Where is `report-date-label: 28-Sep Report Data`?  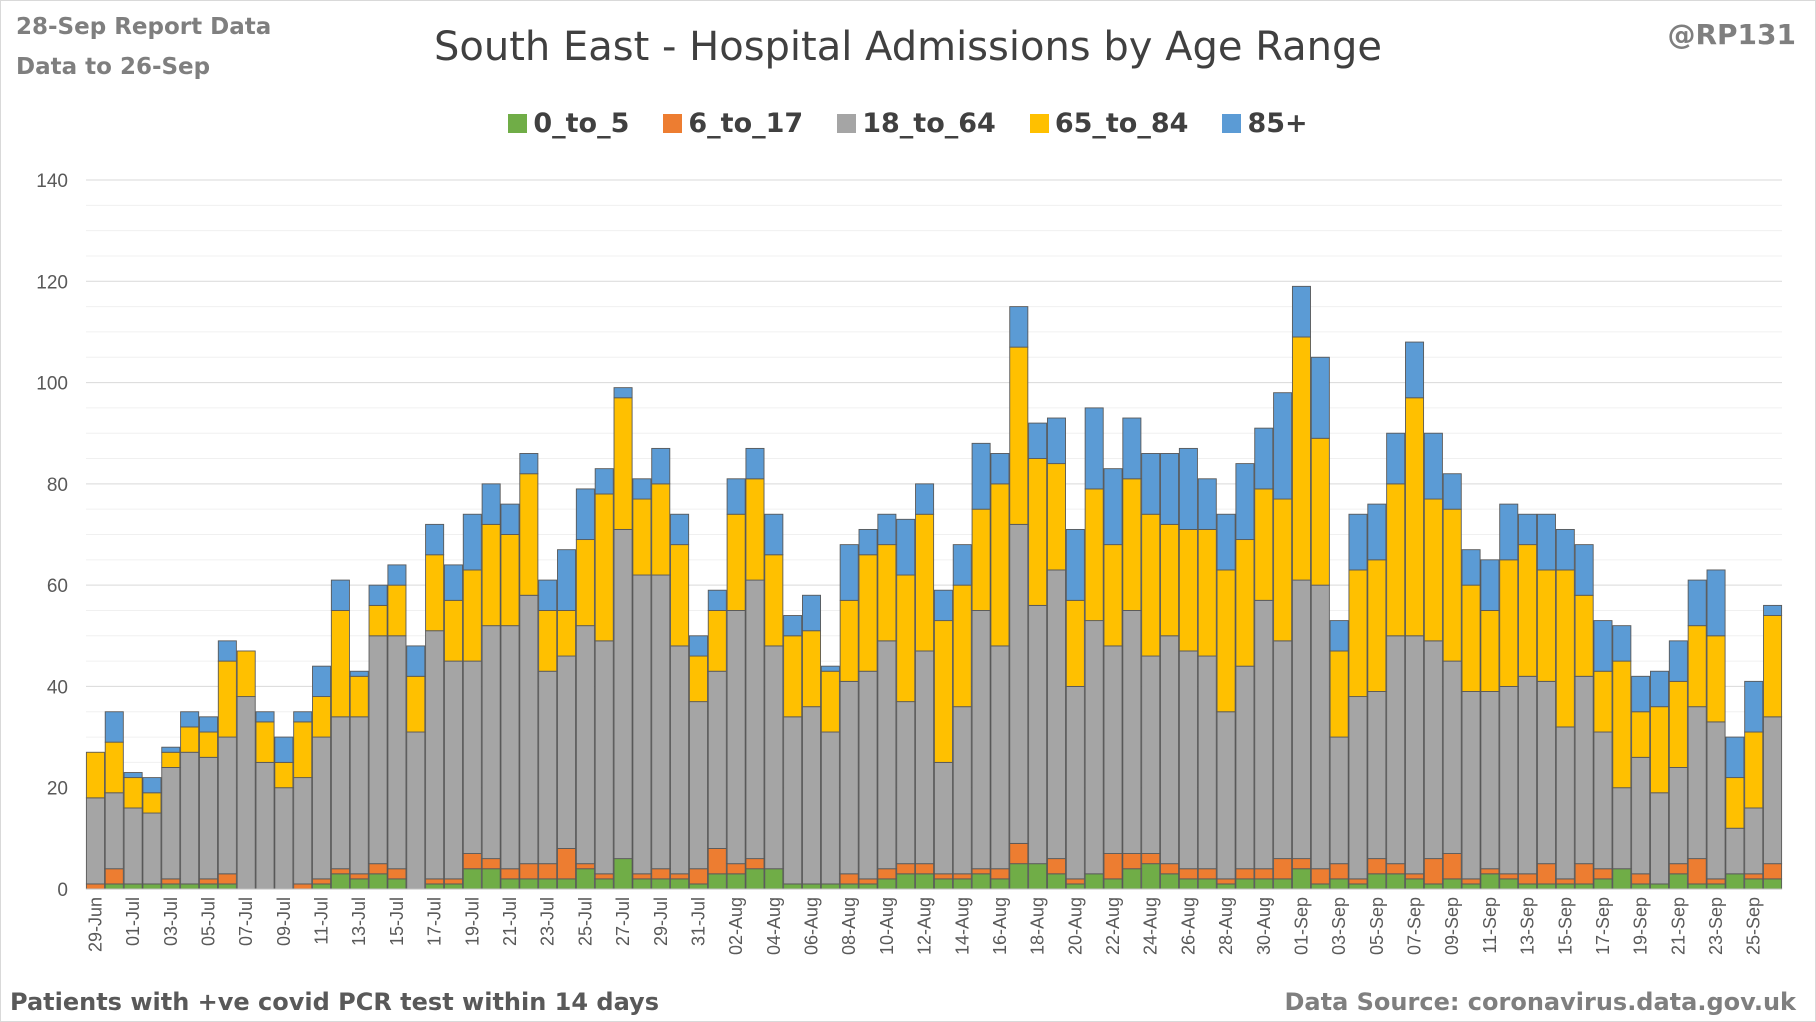 report-date-label: 28-Sep Report Data is located at coordinates (144, 27).